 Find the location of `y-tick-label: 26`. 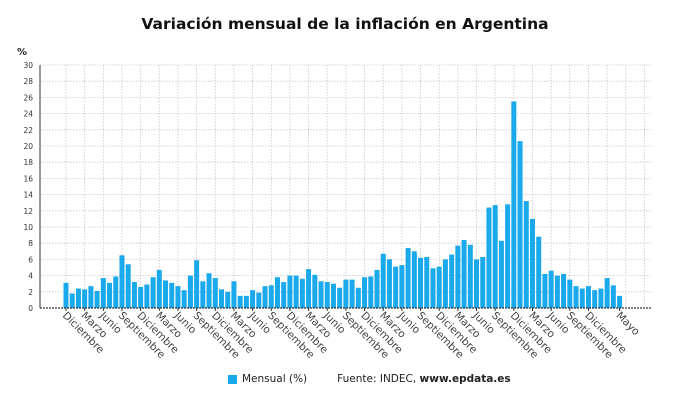

y-tick-label: 26 is located at coordinates (28, 97).